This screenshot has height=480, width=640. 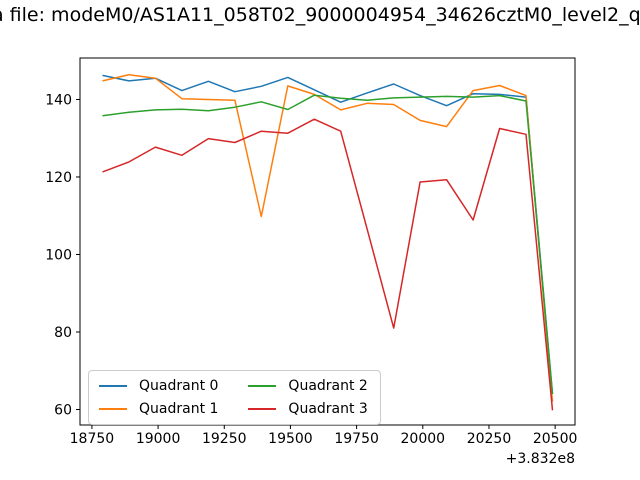 I want to click on legend-label: Quadrant 1, so click(x=179, y=409).